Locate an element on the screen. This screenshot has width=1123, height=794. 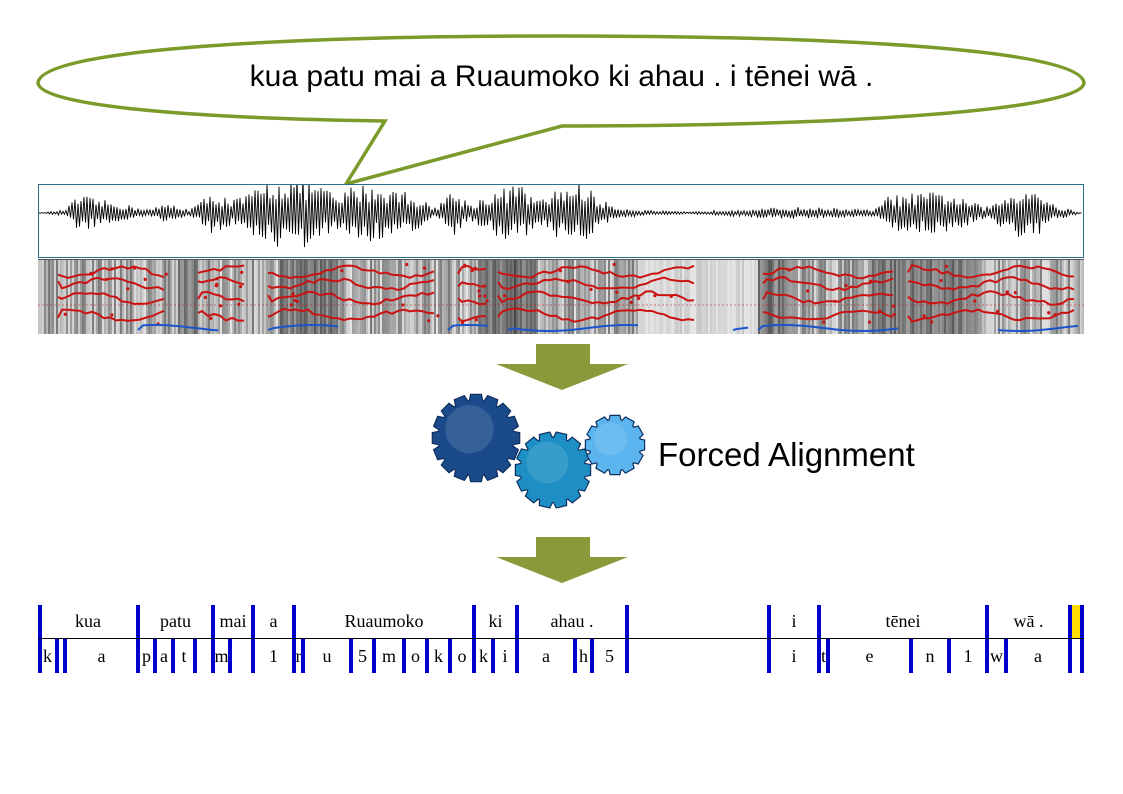
word-segment: ki is located at coordinates (495, 621).